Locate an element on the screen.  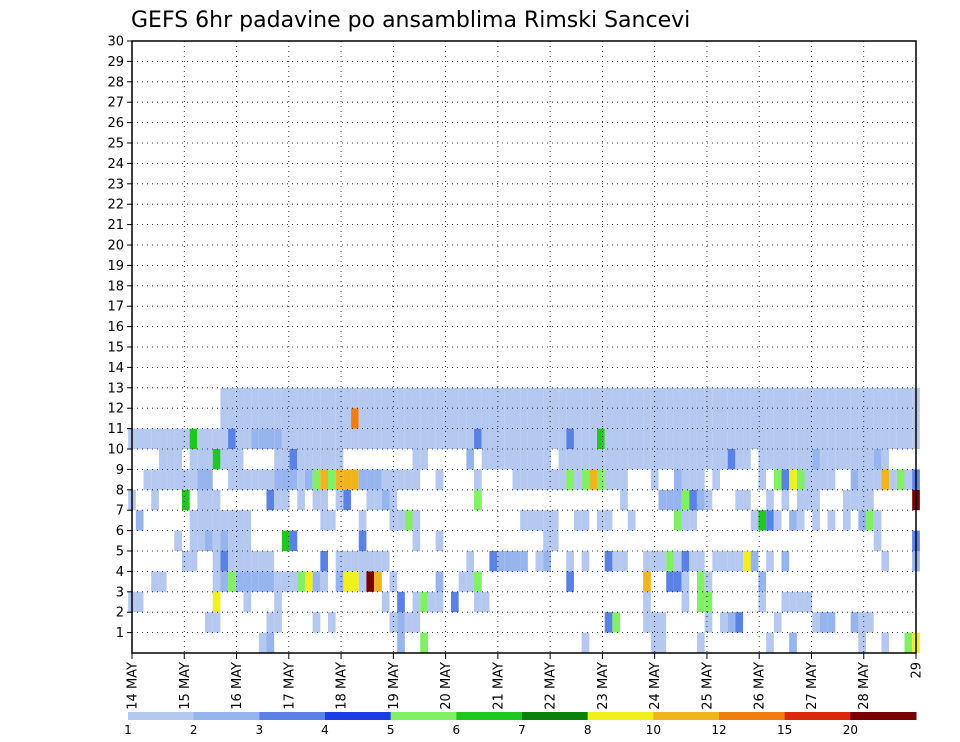
colorbar-label: 2 is located at coordinates (194, 730).